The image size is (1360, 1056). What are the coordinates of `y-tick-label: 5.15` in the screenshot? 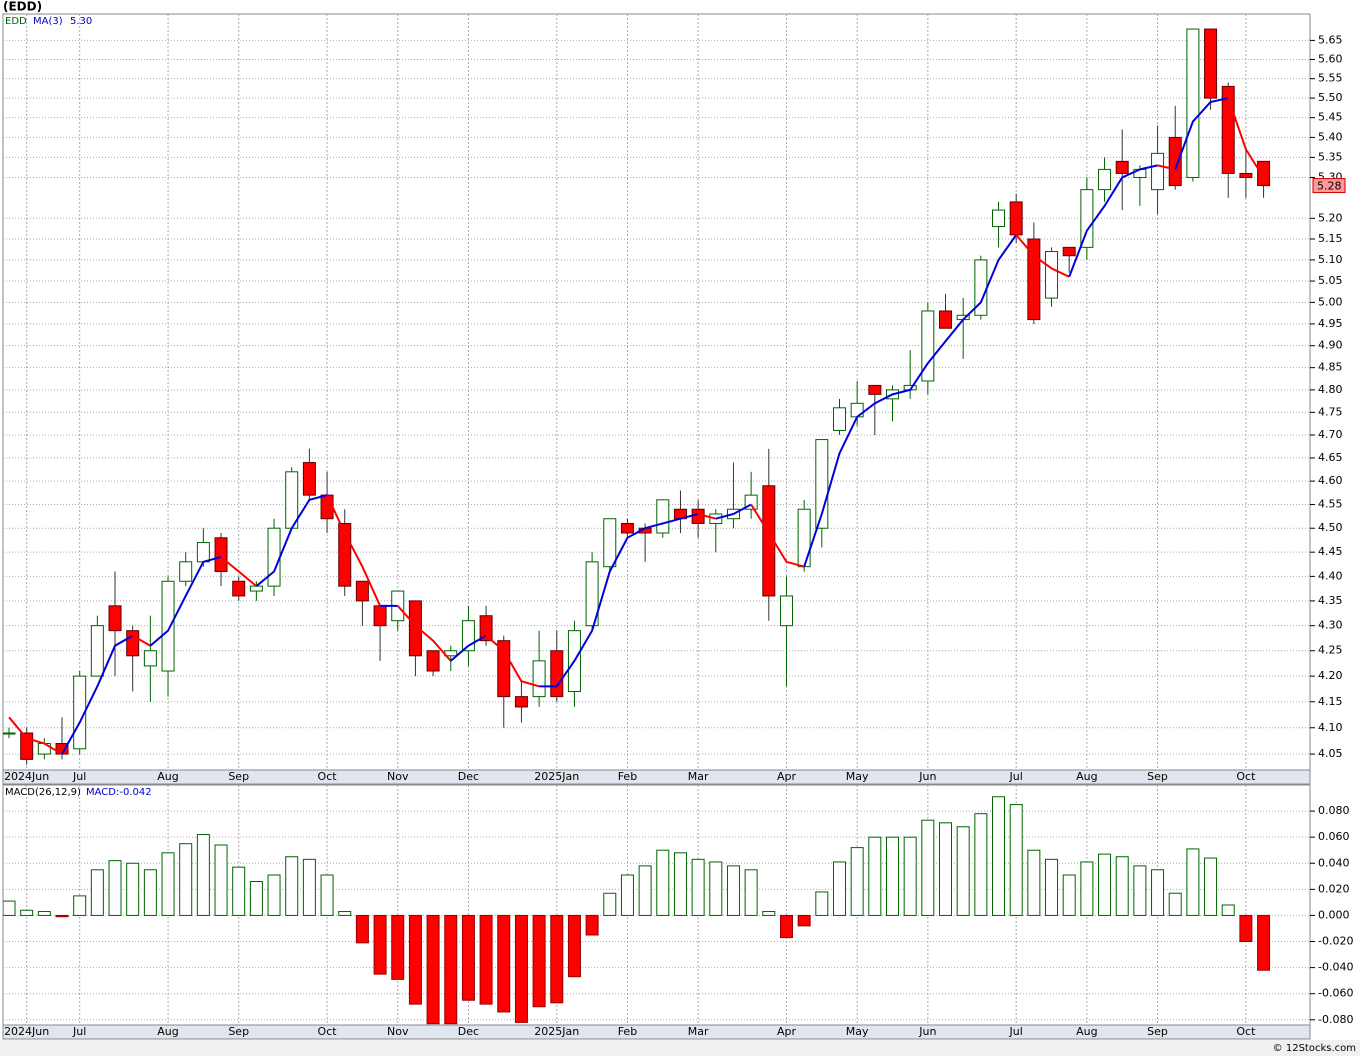 It's located at (1330, 238).